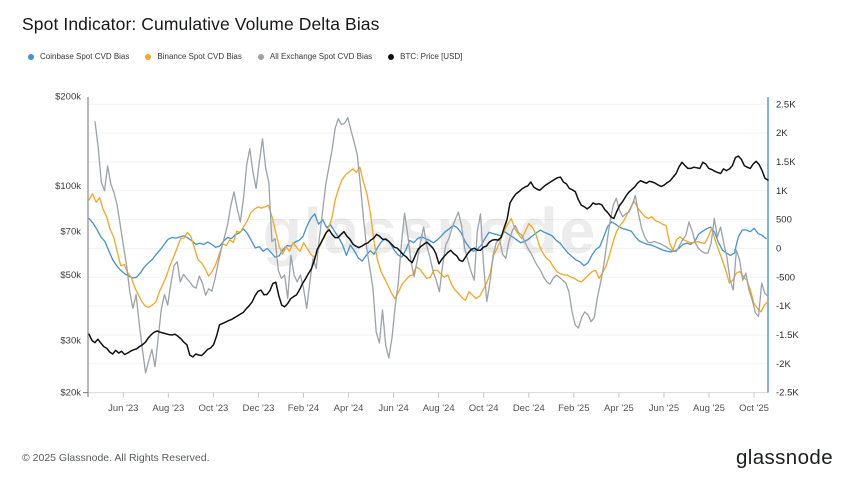 The image size is (860, 484). I want to click on x-axis-tick-label: Feb '24, so click(303, 408).